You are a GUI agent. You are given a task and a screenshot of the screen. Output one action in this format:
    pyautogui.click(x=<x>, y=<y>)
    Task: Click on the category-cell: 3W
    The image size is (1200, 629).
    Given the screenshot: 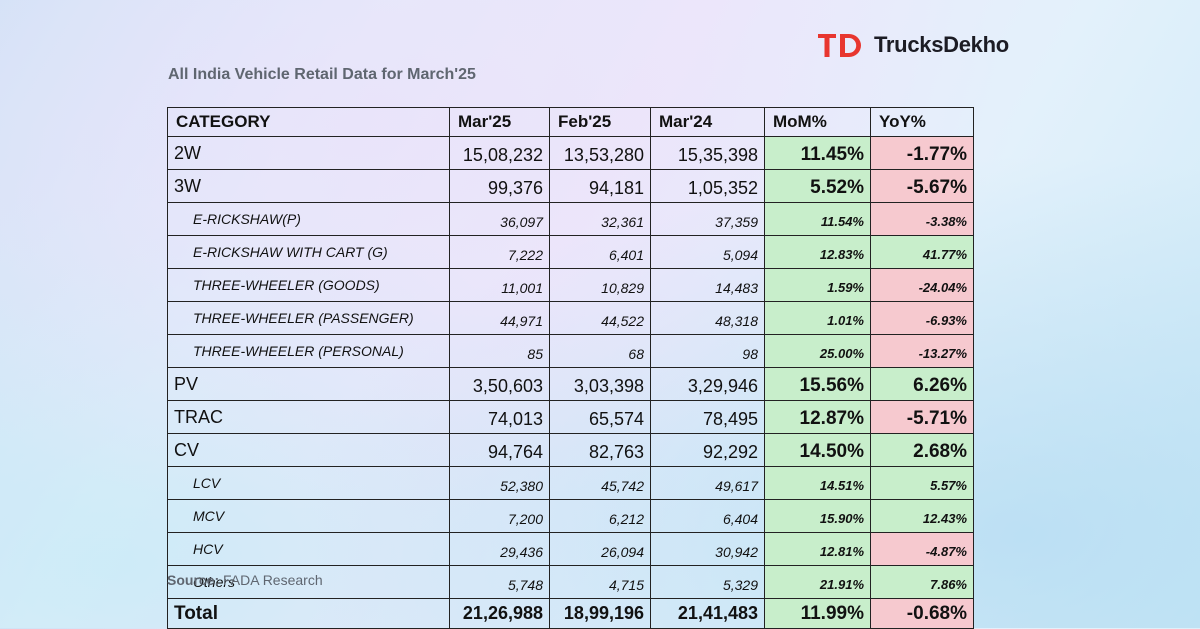 What is the action you would take?
    pyautogui.click(x=308, y=186)
    